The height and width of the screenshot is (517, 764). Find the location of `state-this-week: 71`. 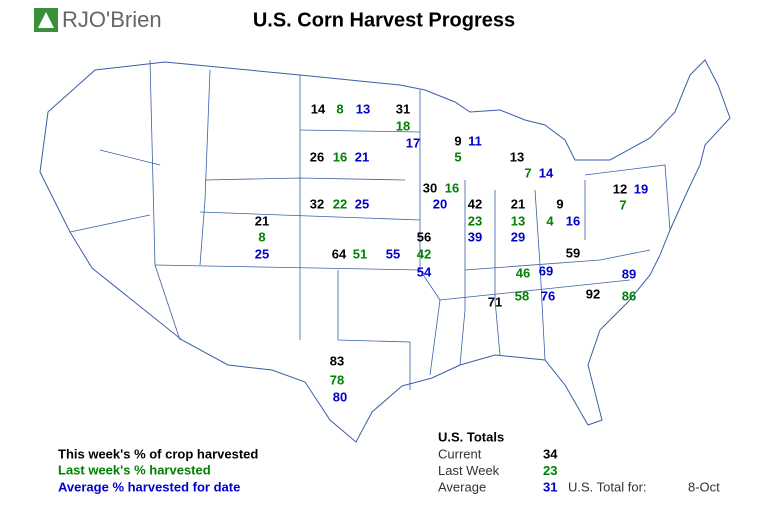

state-this-week: 71 is located at coordinates (495, 301).